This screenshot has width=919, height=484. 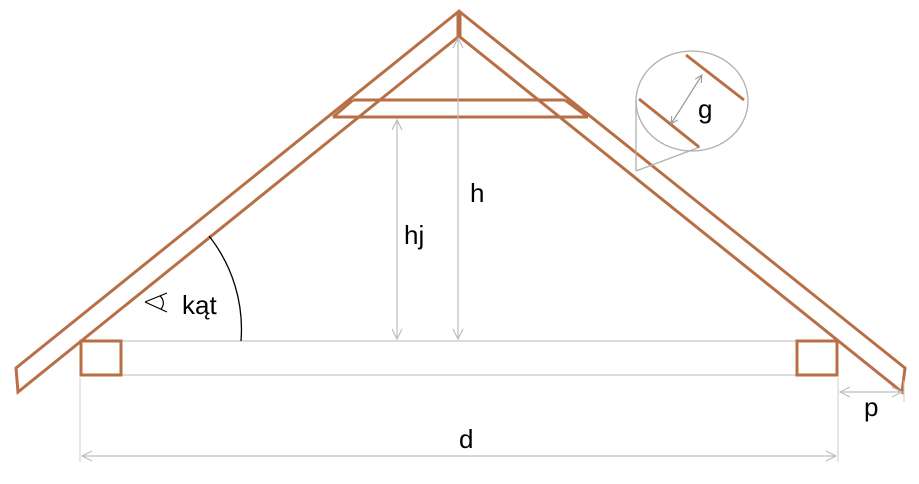 What do you see at coordinates (705, 109) in the screenshot?
I see `label-g: g` at bounding box center [705, 109].